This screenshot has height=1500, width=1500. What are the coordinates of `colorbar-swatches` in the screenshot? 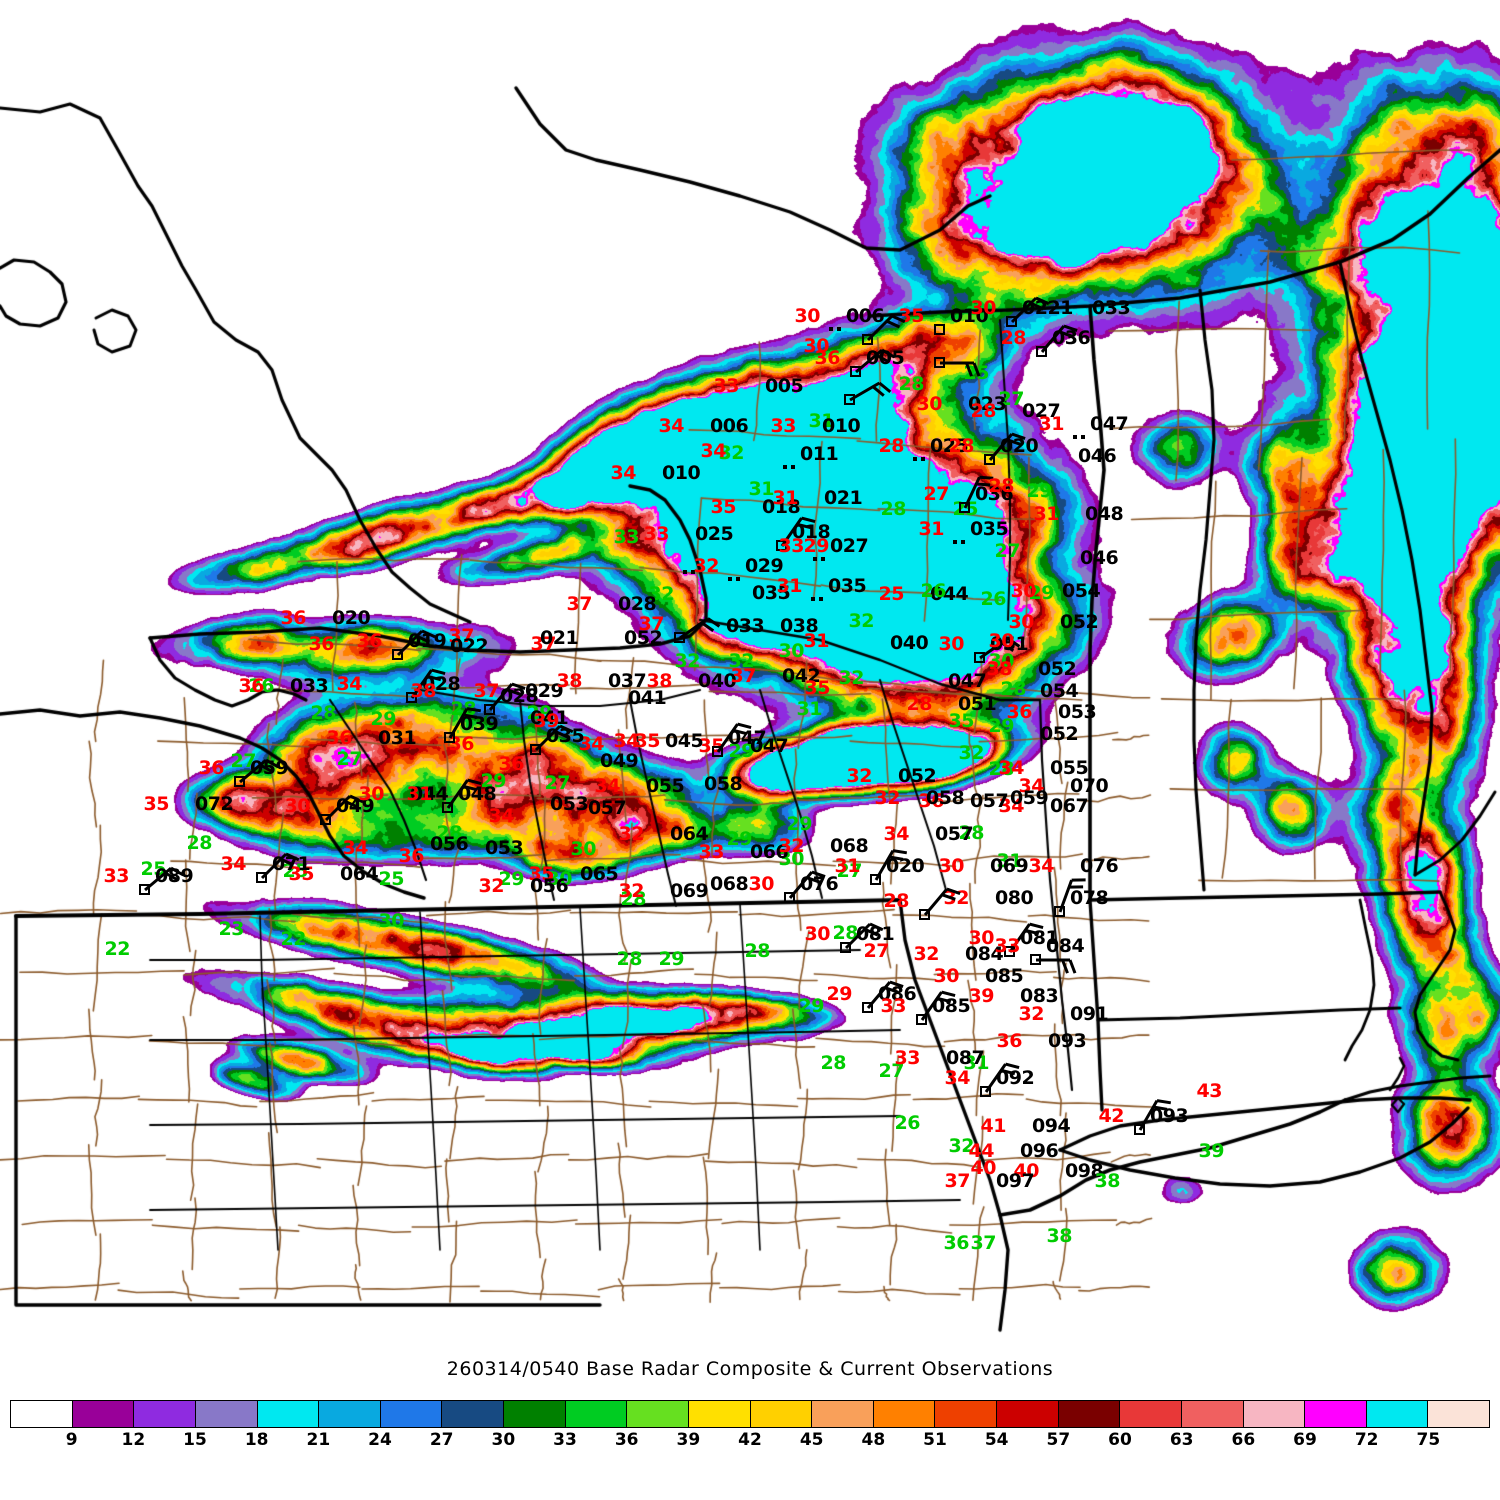 It's located at (750, 1414).